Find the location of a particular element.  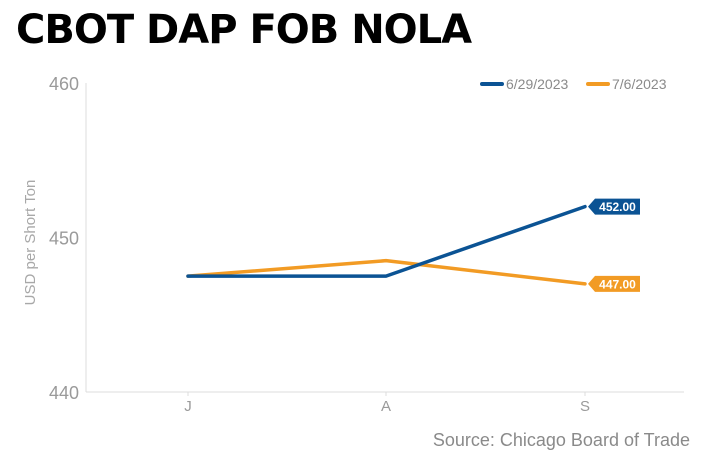

end-data-label: 452.00 is located at coordinates (617, 207).